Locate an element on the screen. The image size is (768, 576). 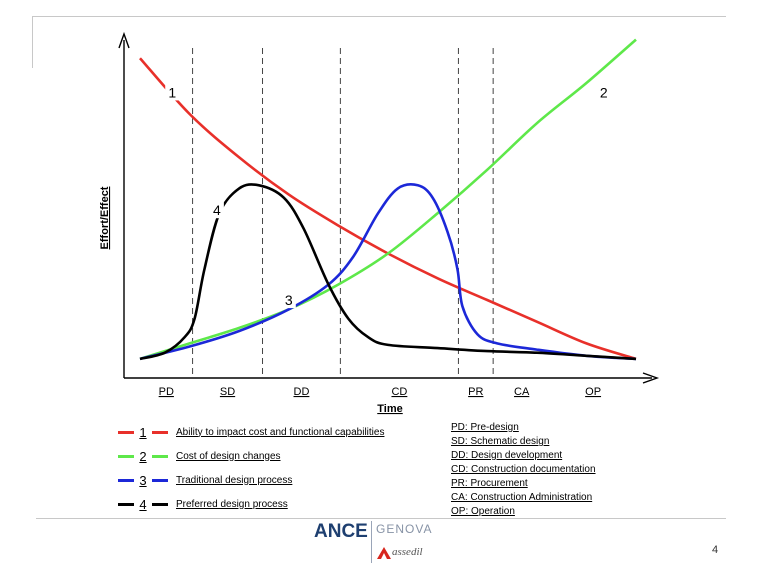
curve-label-4: 4 is located at coordinates (217, 210).